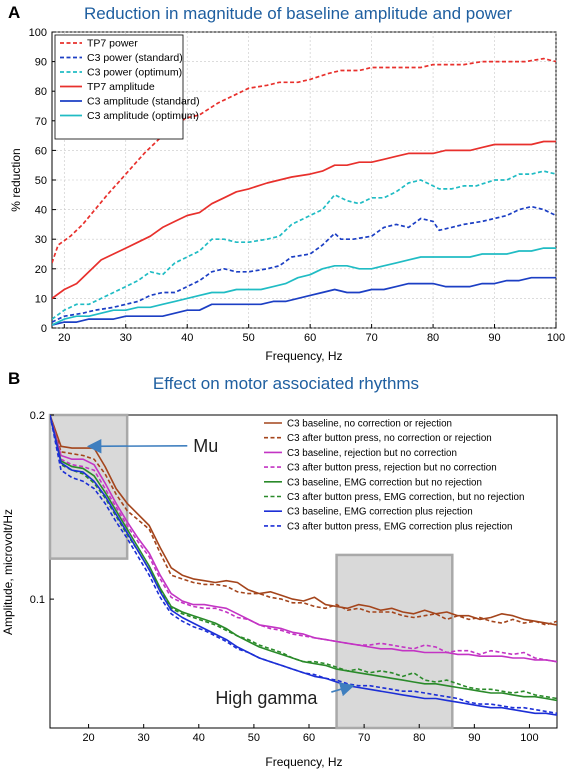  Describe the element at coordinates (16, 179) in the screenshot. I see `panel-a-y-axis-label: % reduction` at that location.